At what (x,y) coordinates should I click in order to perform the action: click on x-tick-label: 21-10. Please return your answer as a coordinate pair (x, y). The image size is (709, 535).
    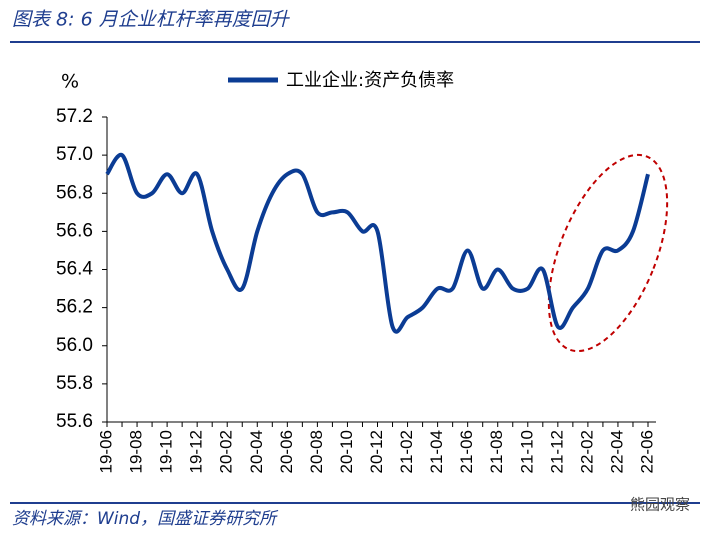
    Looking at the image, I should click on (526, 451).